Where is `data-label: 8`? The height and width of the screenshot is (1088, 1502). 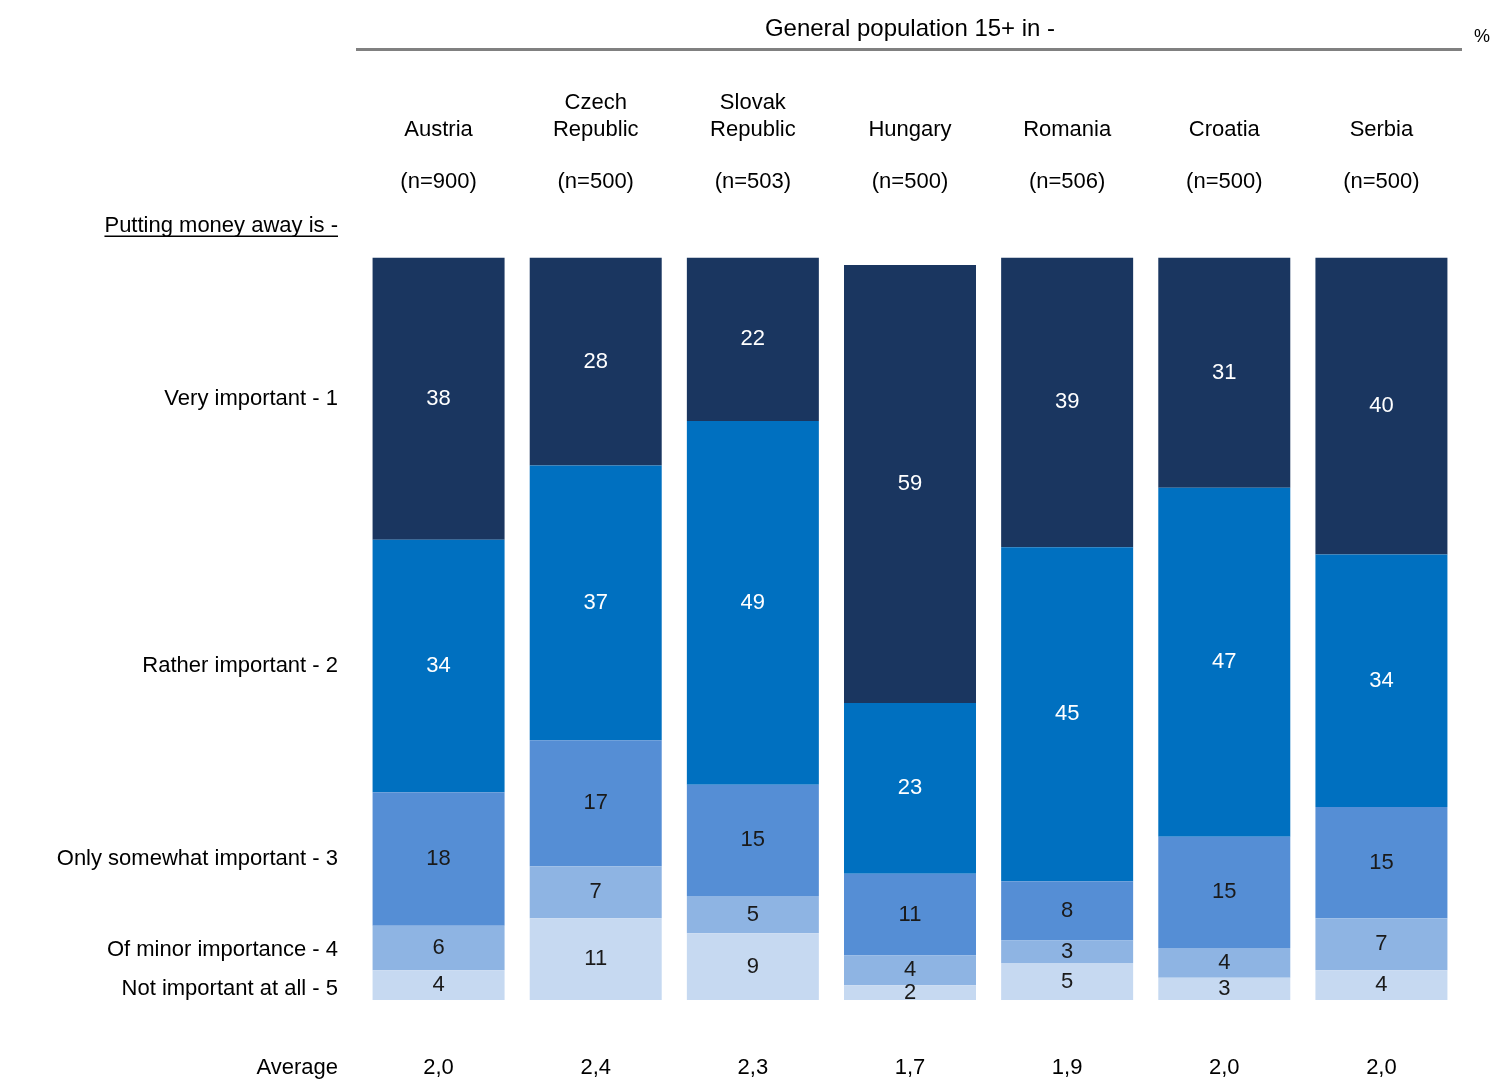
data-label: 8 is located at coordinates (1067, 909).